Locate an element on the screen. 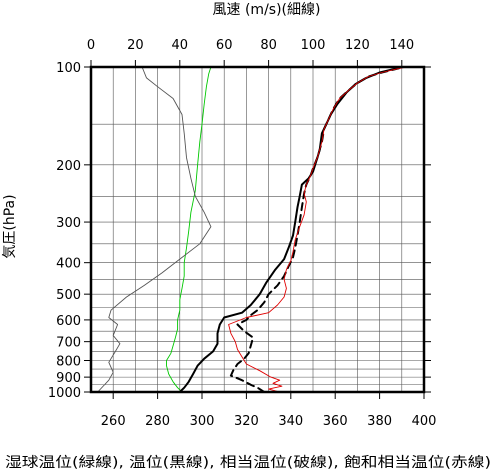 The width and height of the screenshot is (497, 472). y-tick-label: 200 is located at coordinates (68, 166).